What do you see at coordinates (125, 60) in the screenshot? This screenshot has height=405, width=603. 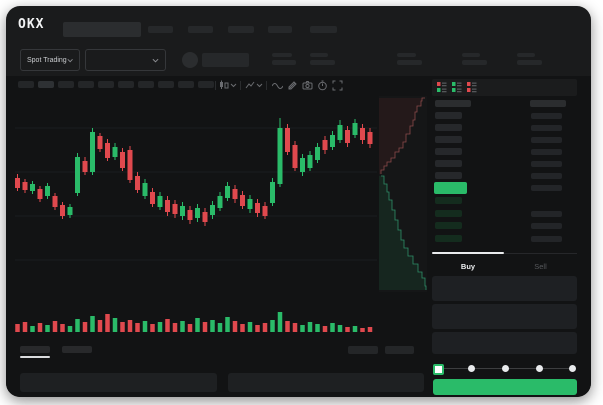 I see `pair-selector-dropdown` at bounding box center [125, 60].